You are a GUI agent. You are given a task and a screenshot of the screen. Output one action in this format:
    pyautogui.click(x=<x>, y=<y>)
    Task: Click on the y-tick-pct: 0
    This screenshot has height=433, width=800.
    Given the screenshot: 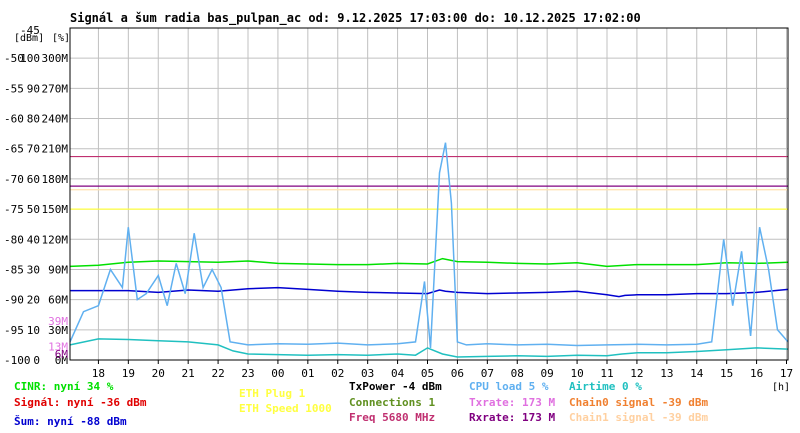 What is the action you would take?
    pyautogui.click(x=36, y=360)
    